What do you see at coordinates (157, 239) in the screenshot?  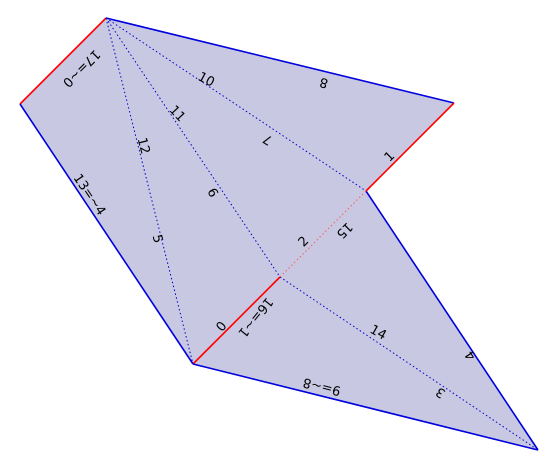 I see `edge-label-e5: 5` at bounding box center [157, 239].